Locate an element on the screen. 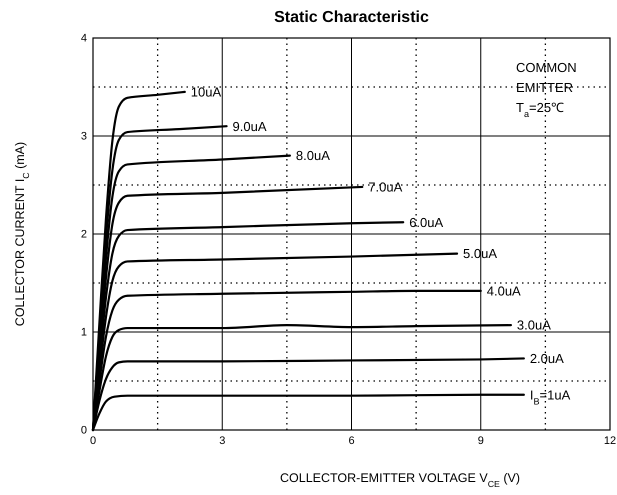  y-tick-label: 2 is located at coordinates (83, 234).